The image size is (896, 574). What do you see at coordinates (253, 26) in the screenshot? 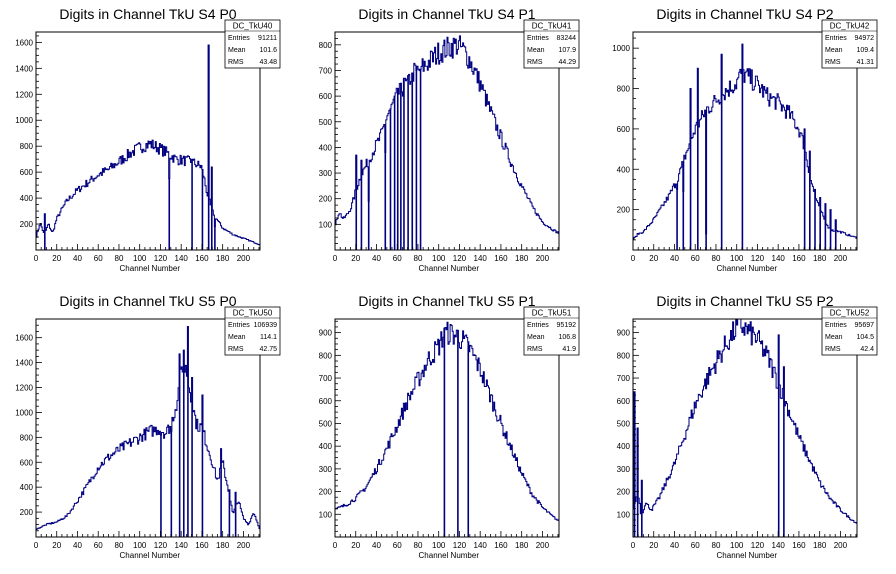
I see `stats-name: DC_TkU40` at bounding box center [253, 26].